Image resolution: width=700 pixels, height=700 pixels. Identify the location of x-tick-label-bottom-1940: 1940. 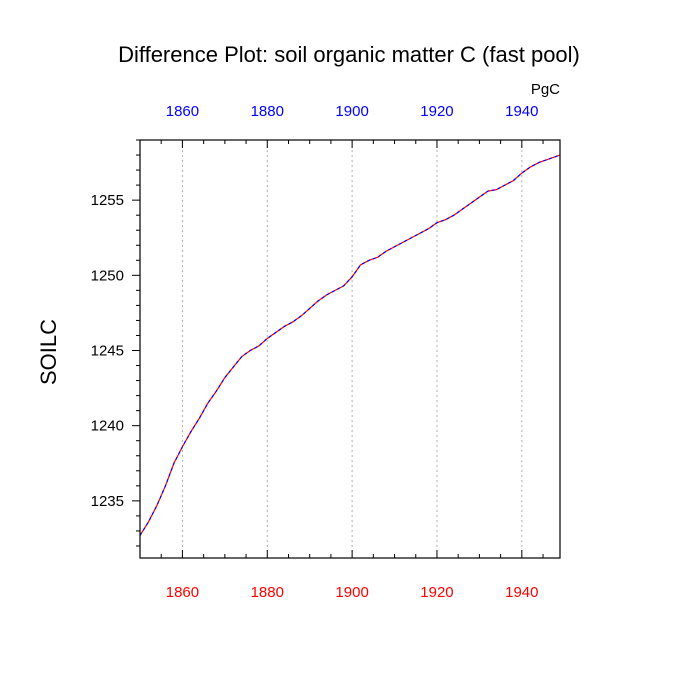
(521, 592).